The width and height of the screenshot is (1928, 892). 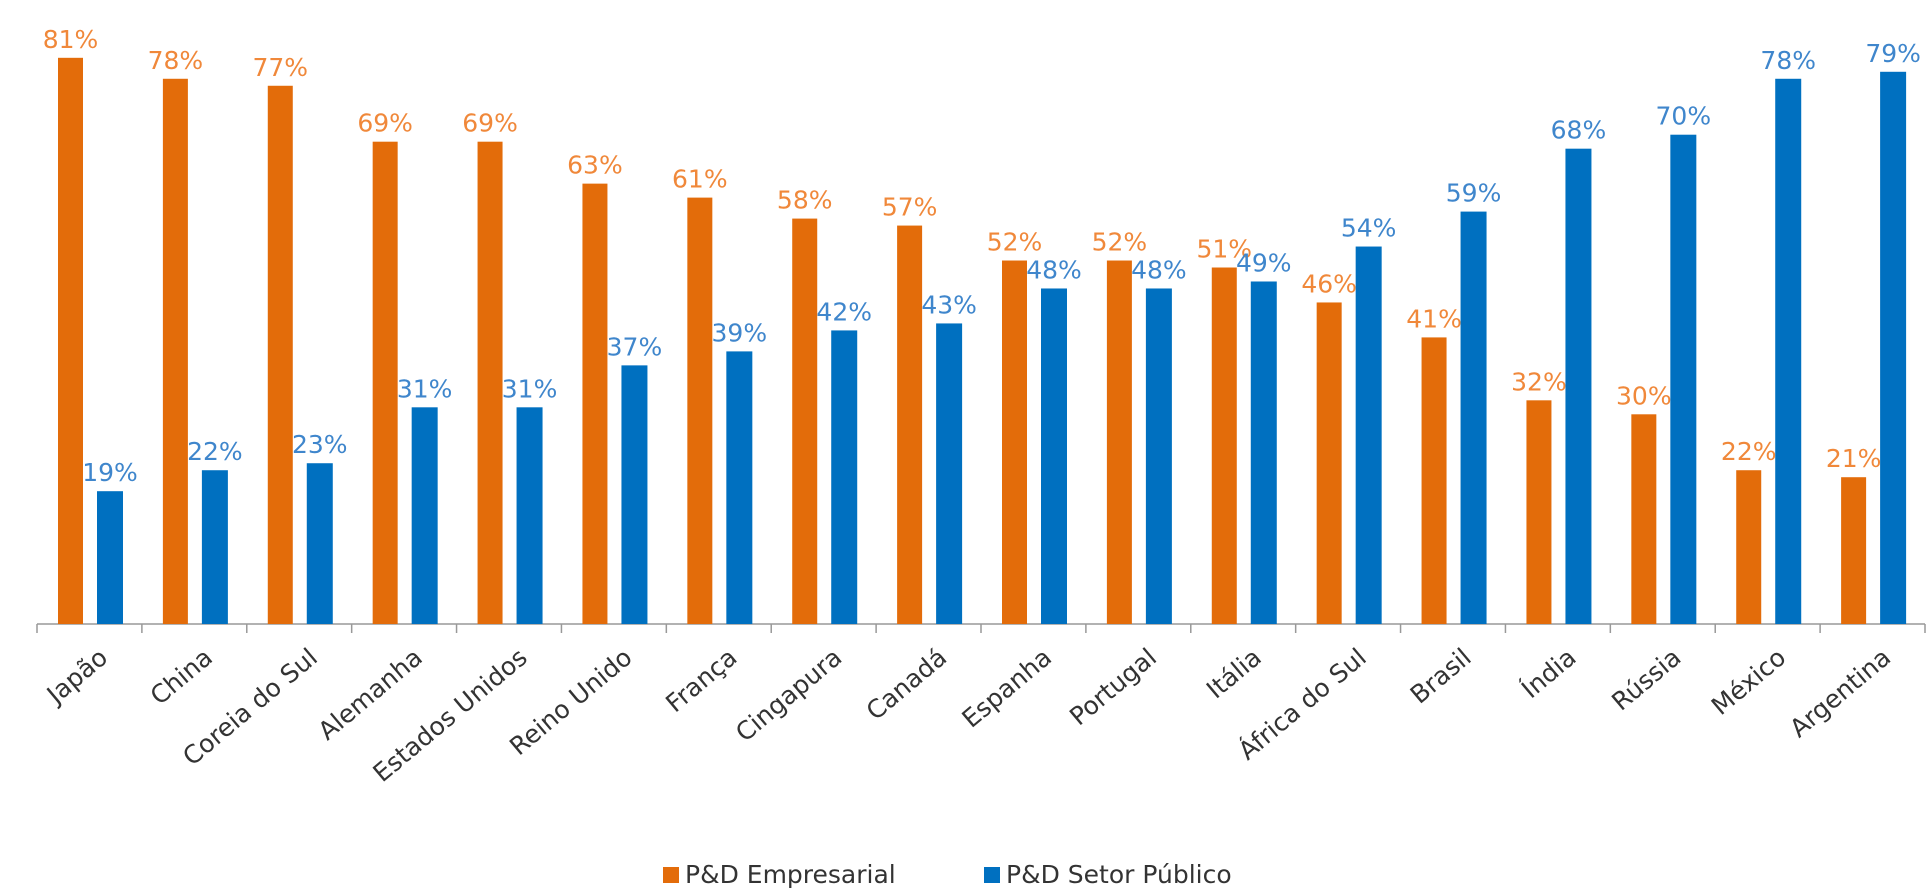 What do you see at coordinates (1749, 681) in the screenshot?
I see `x-tick-label: México` at bounding box center [1749, 681].